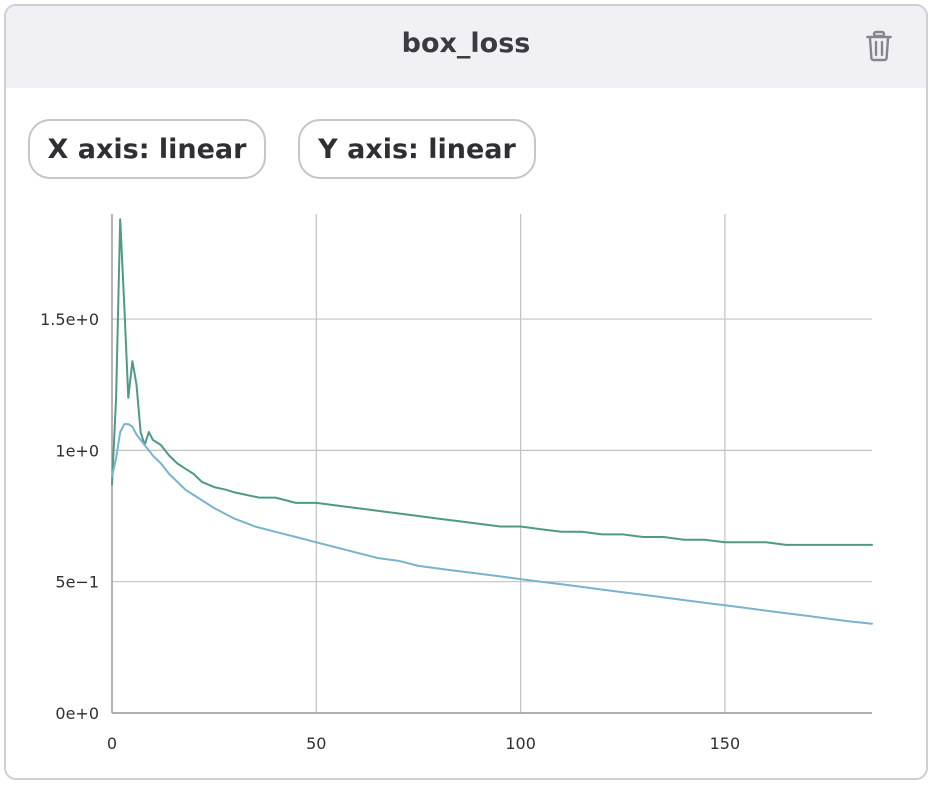  What do you see at coordinates (69, 319) in the screenshot?
I see `y-tick-label: 1.5e+0` at bounding box center [69, 319].